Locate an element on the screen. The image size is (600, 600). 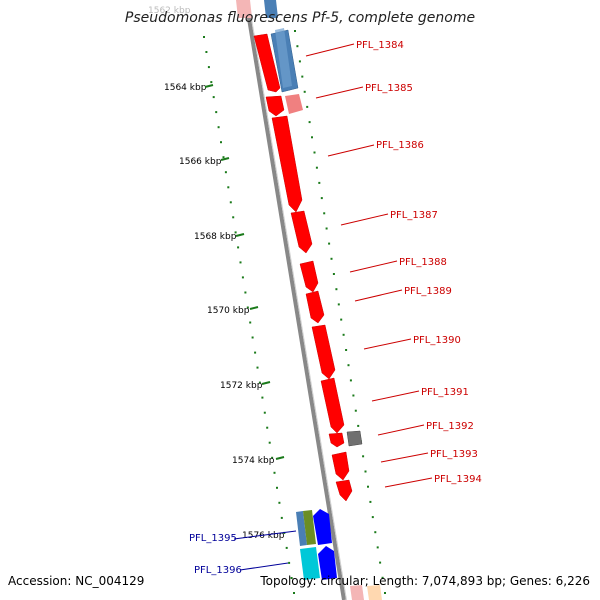
gene-labels-left: PFL_1395 PFL_1396 is located at coordinates (243, 553).